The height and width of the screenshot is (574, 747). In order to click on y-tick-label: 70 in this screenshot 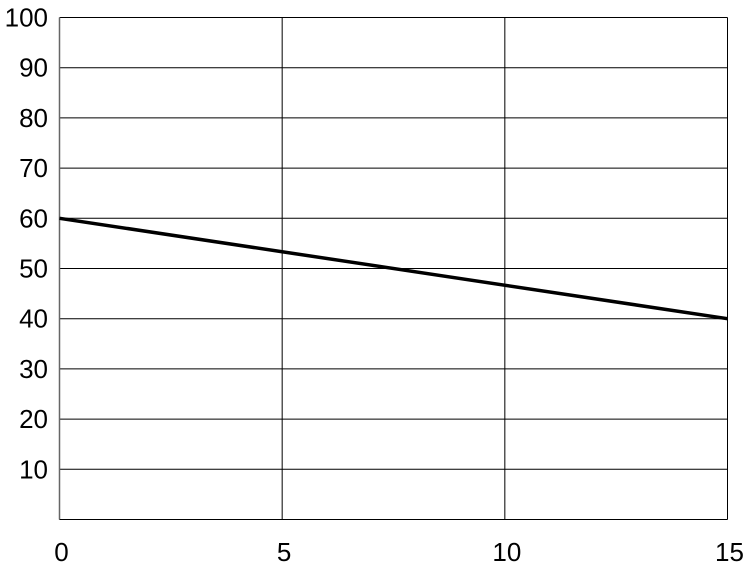, I will do `click(33, 168)`.